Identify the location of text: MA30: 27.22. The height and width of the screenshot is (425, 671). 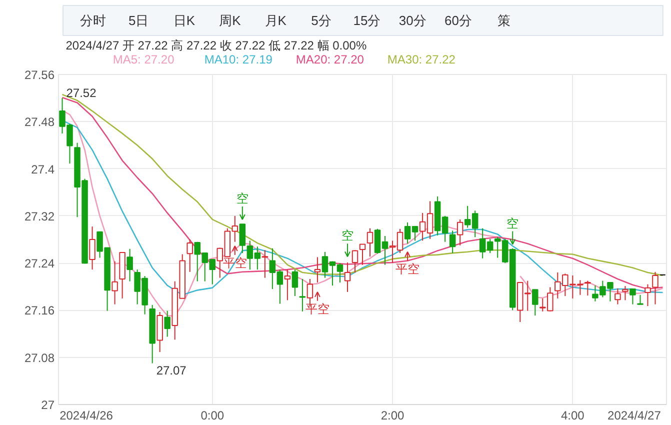
(421, 59).